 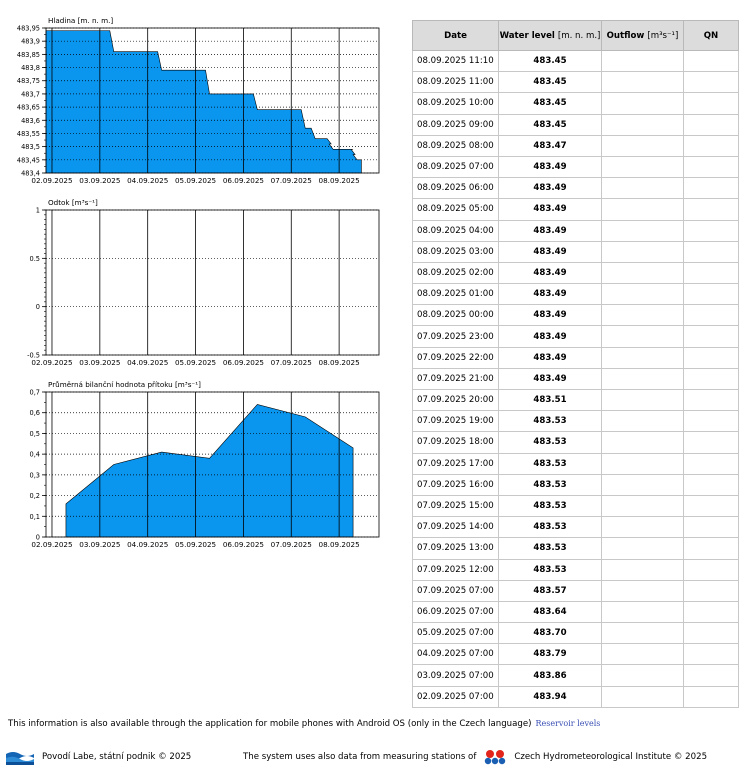 What do you see at coordinates (455, 251) in the screenshot?
I see `date-cell: 08.09.2025 03:00` at bounding box center [455, 251].